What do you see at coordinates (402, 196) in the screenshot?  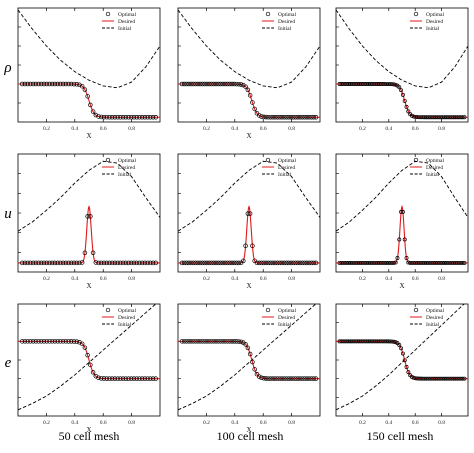 I see `series-initial` at bounding box center [402, 196].